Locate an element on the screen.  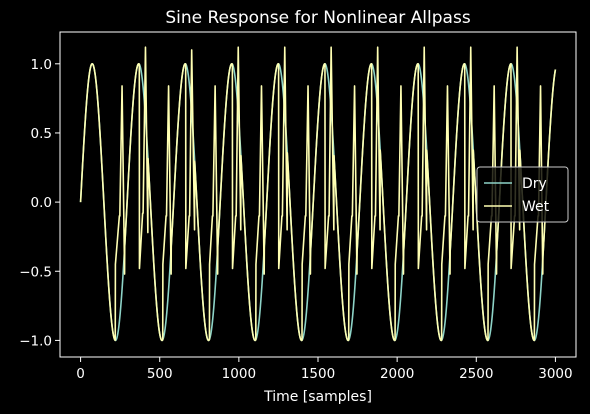
x-tick-label: 2000 is located at coordinates (397, 374).